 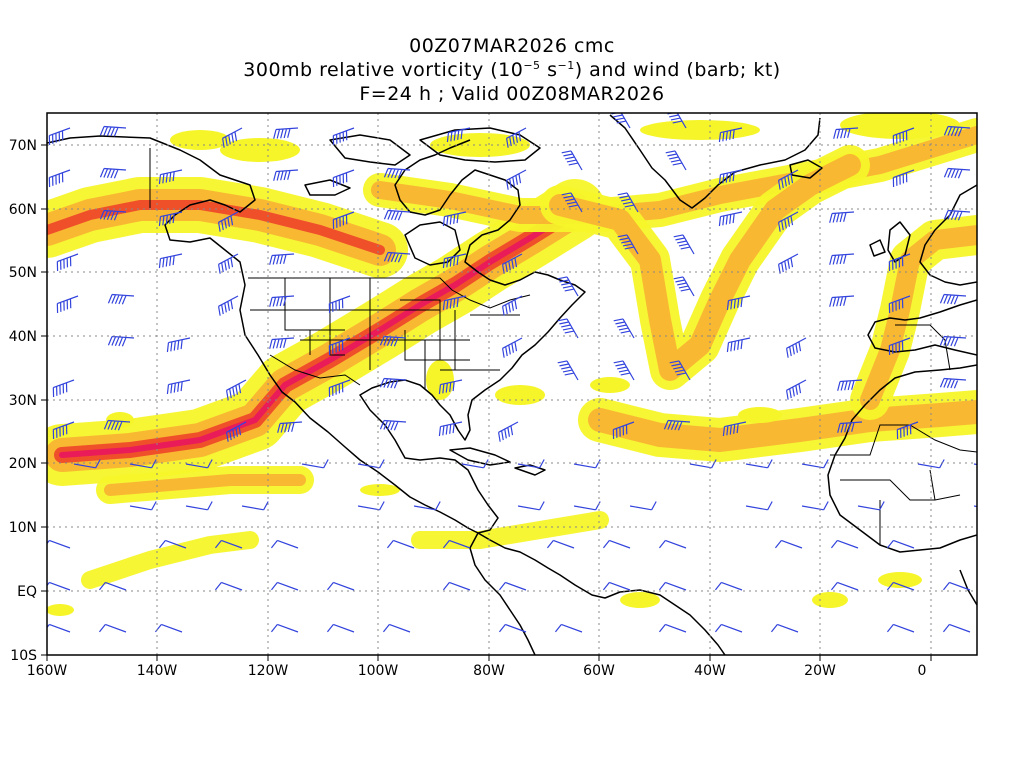 I want to click on lat-label-70n: 70N, so click(x=23, y=146).